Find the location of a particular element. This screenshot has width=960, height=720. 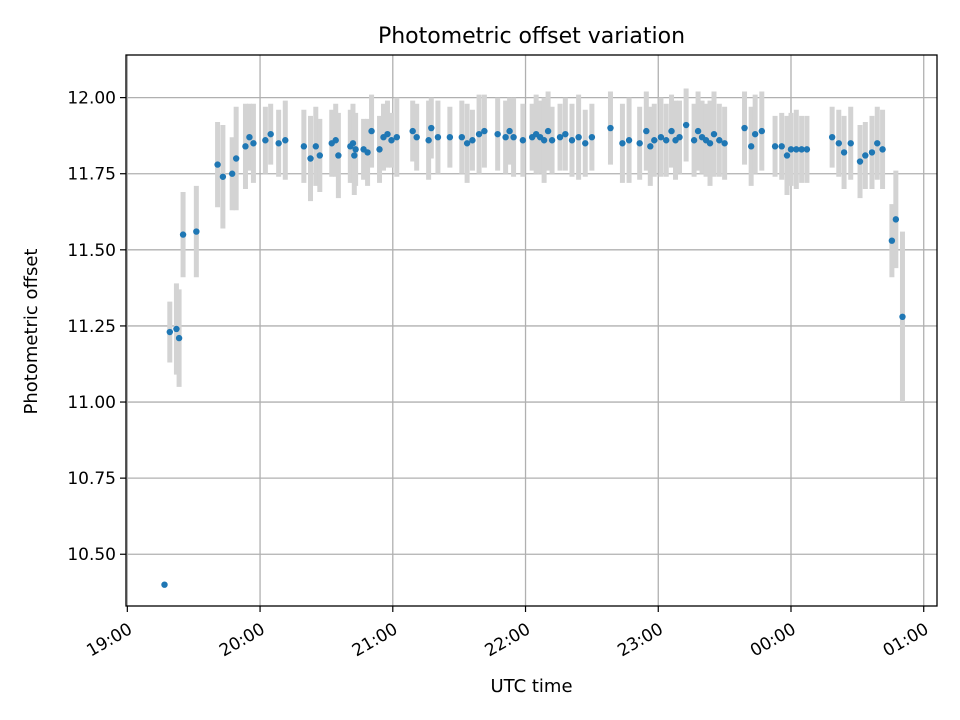

y-axis-label: Photometric offset is located at coordinates (31, 332).